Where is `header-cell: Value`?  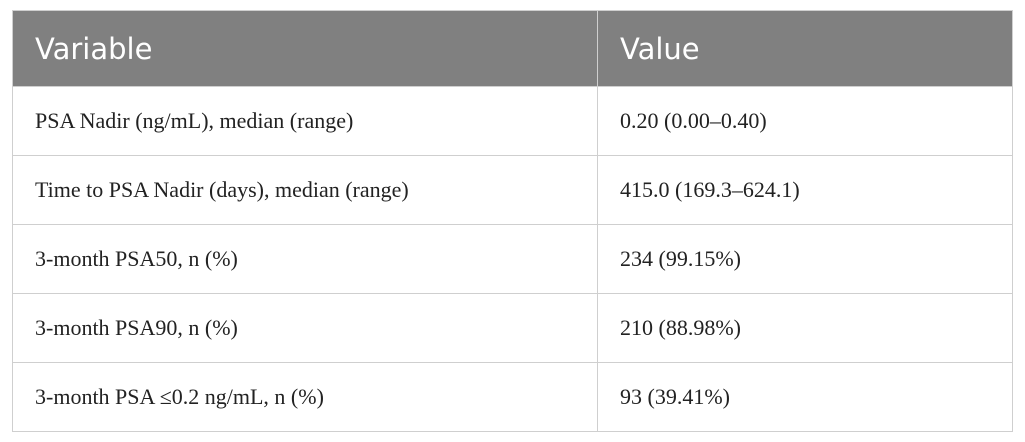
header-cell: Value is located at coordinates (805, 48).